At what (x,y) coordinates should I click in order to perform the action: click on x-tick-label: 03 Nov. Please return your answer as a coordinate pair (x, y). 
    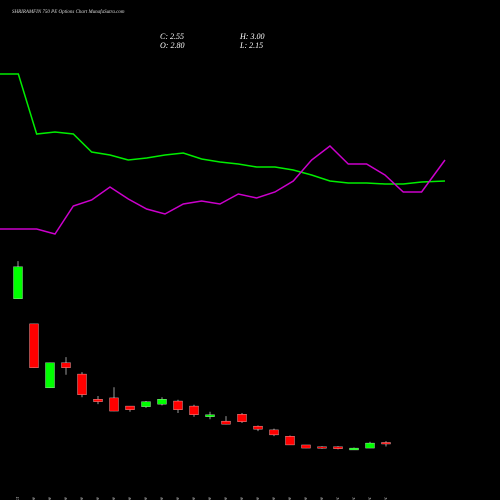
    Looking at the image, I should click on (34, 498).